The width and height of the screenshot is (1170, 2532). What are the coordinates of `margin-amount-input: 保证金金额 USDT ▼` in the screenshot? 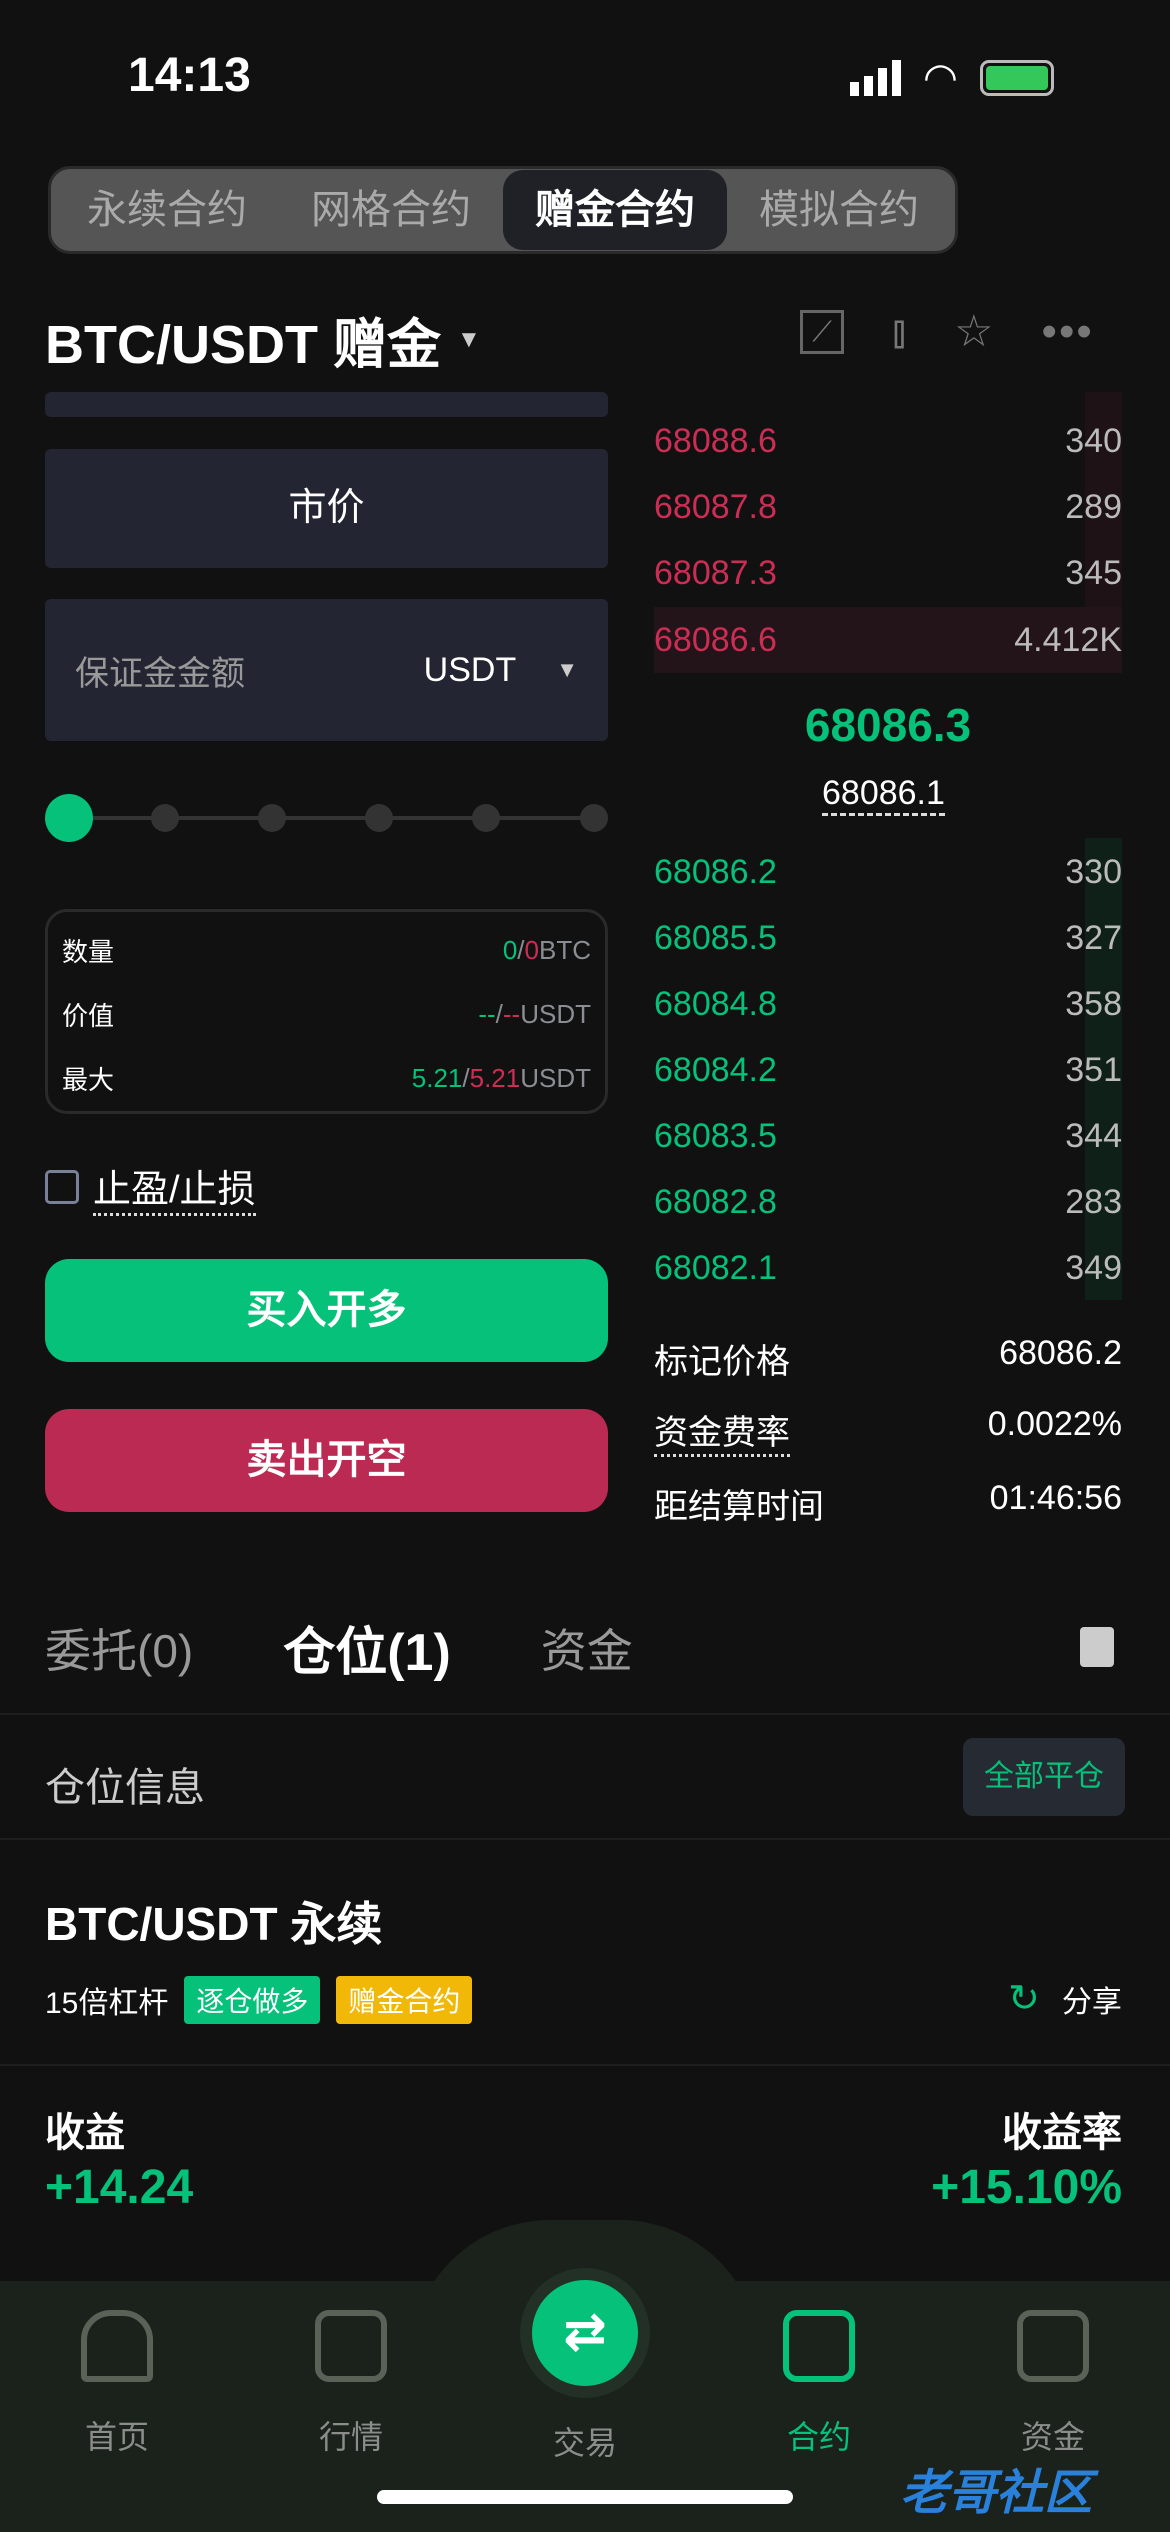 It's located at (326, 670).